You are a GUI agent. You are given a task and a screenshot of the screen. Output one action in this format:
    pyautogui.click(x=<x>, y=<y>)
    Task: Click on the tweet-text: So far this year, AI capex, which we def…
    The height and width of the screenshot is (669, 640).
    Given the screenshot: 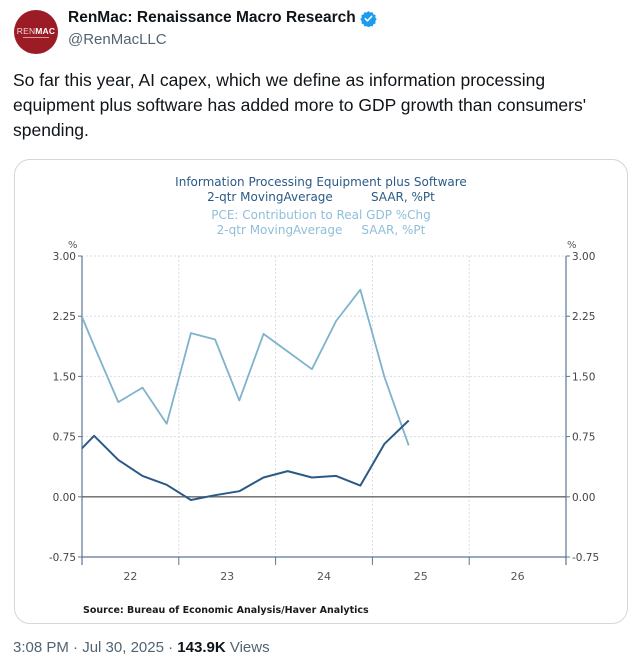 What is the action you would take?
    pyautogui.click(x=300, y=105)
    